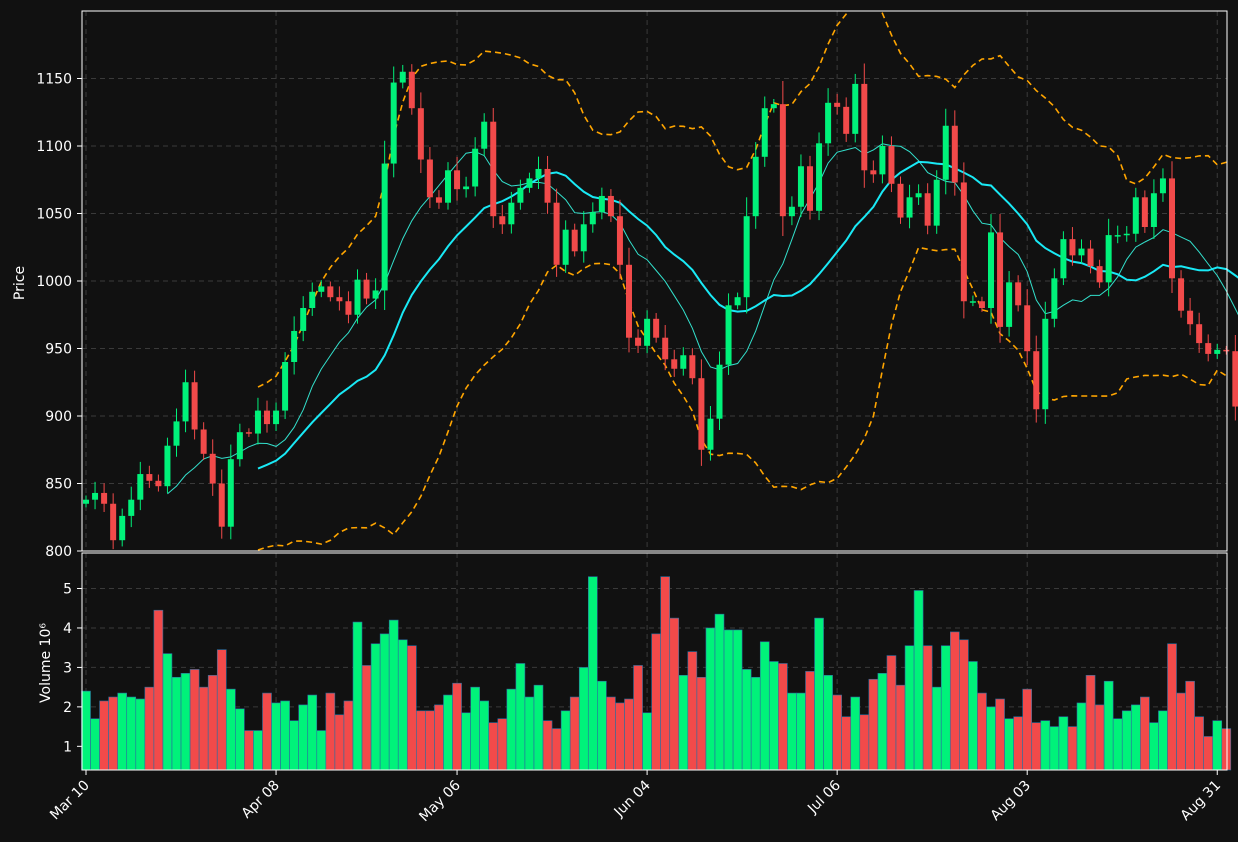 The height and width of the screenshot is (842, 1238). Describe the element at coordinates (67, 708) in the screenshot. I see `volume-tick-label: 2` at that location.